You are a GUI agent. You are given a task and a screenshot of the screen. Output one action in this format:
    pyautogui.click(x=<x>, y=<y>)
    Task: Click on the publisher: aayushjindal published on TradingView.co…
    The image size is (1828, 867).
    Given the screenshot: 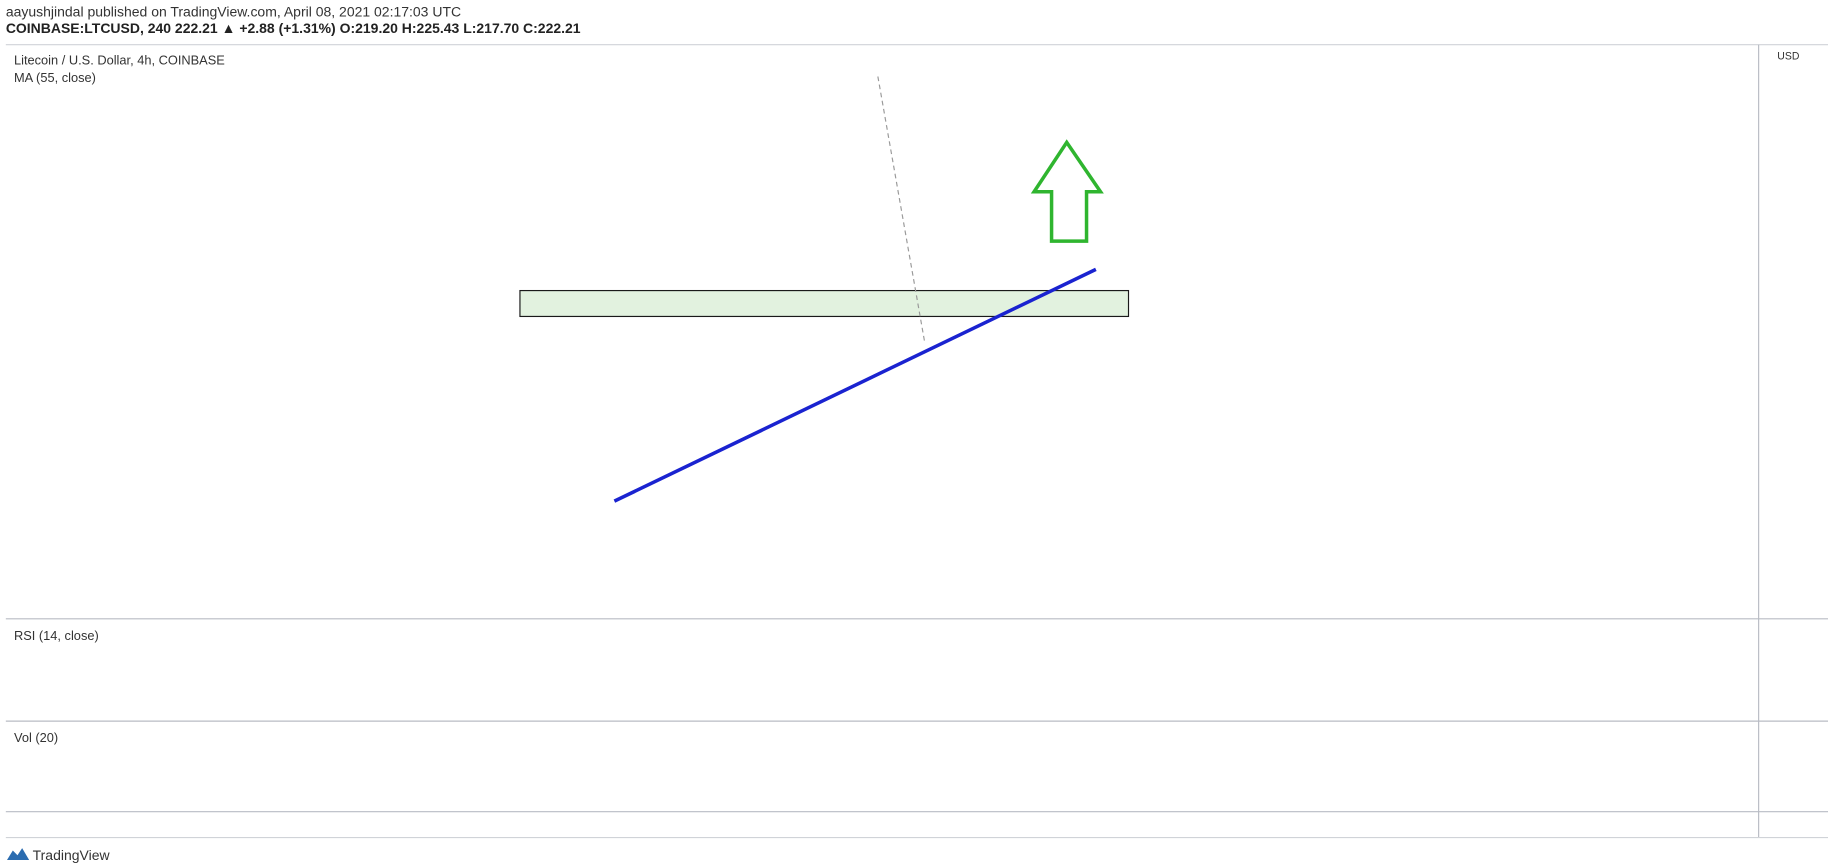 What is the action you would take?
    pyautogui.click(x=233, y=12)
    